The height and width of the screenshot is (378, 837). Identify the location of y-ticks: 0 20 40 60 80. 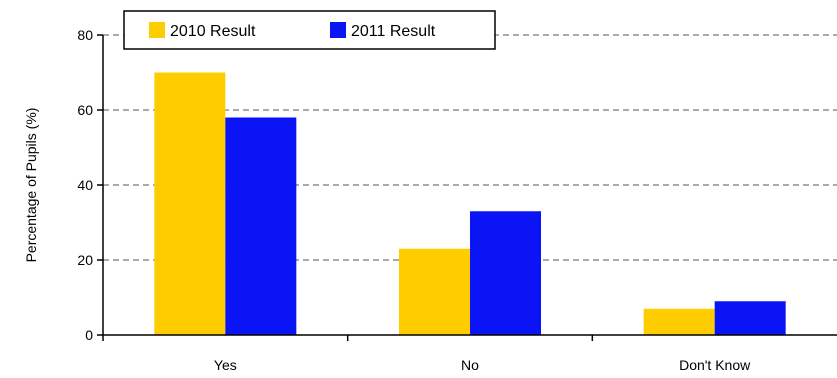
(90, 185).